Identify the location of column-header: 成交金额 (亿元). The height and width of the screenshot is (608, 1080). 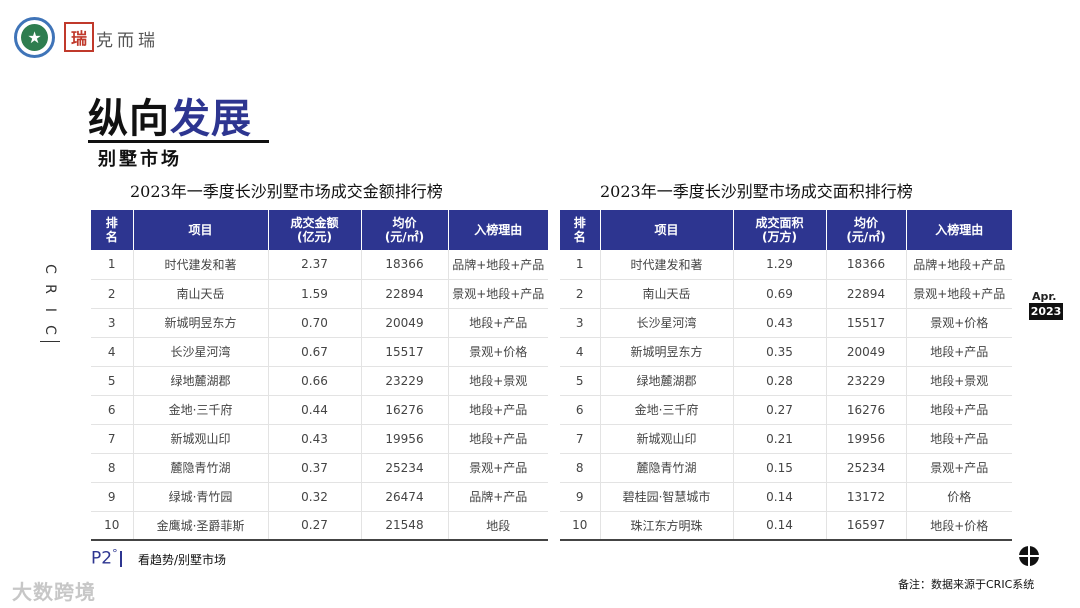
(315, 230).